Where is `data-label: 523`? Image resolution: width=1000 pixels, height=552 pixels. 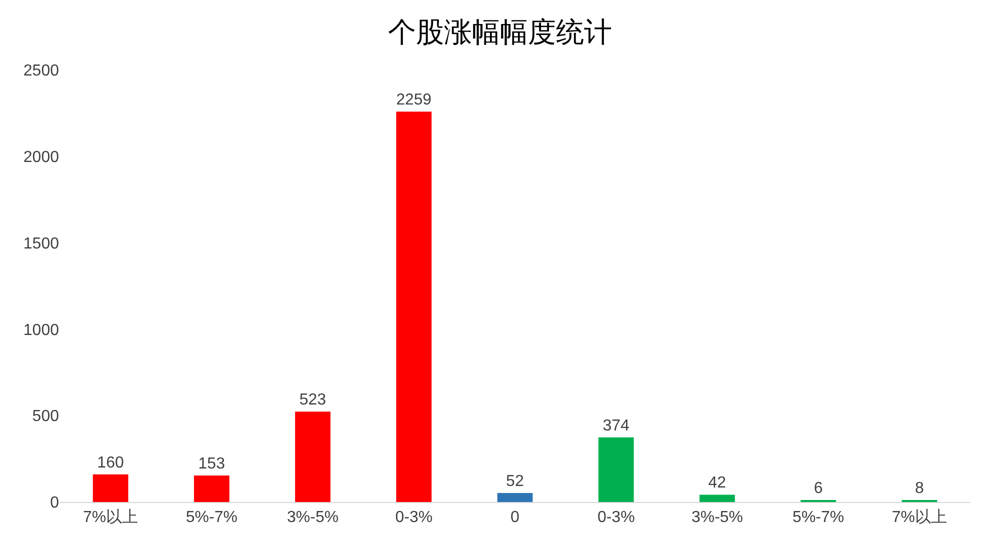 data-label: 523 is located at coordinates (312, 400).